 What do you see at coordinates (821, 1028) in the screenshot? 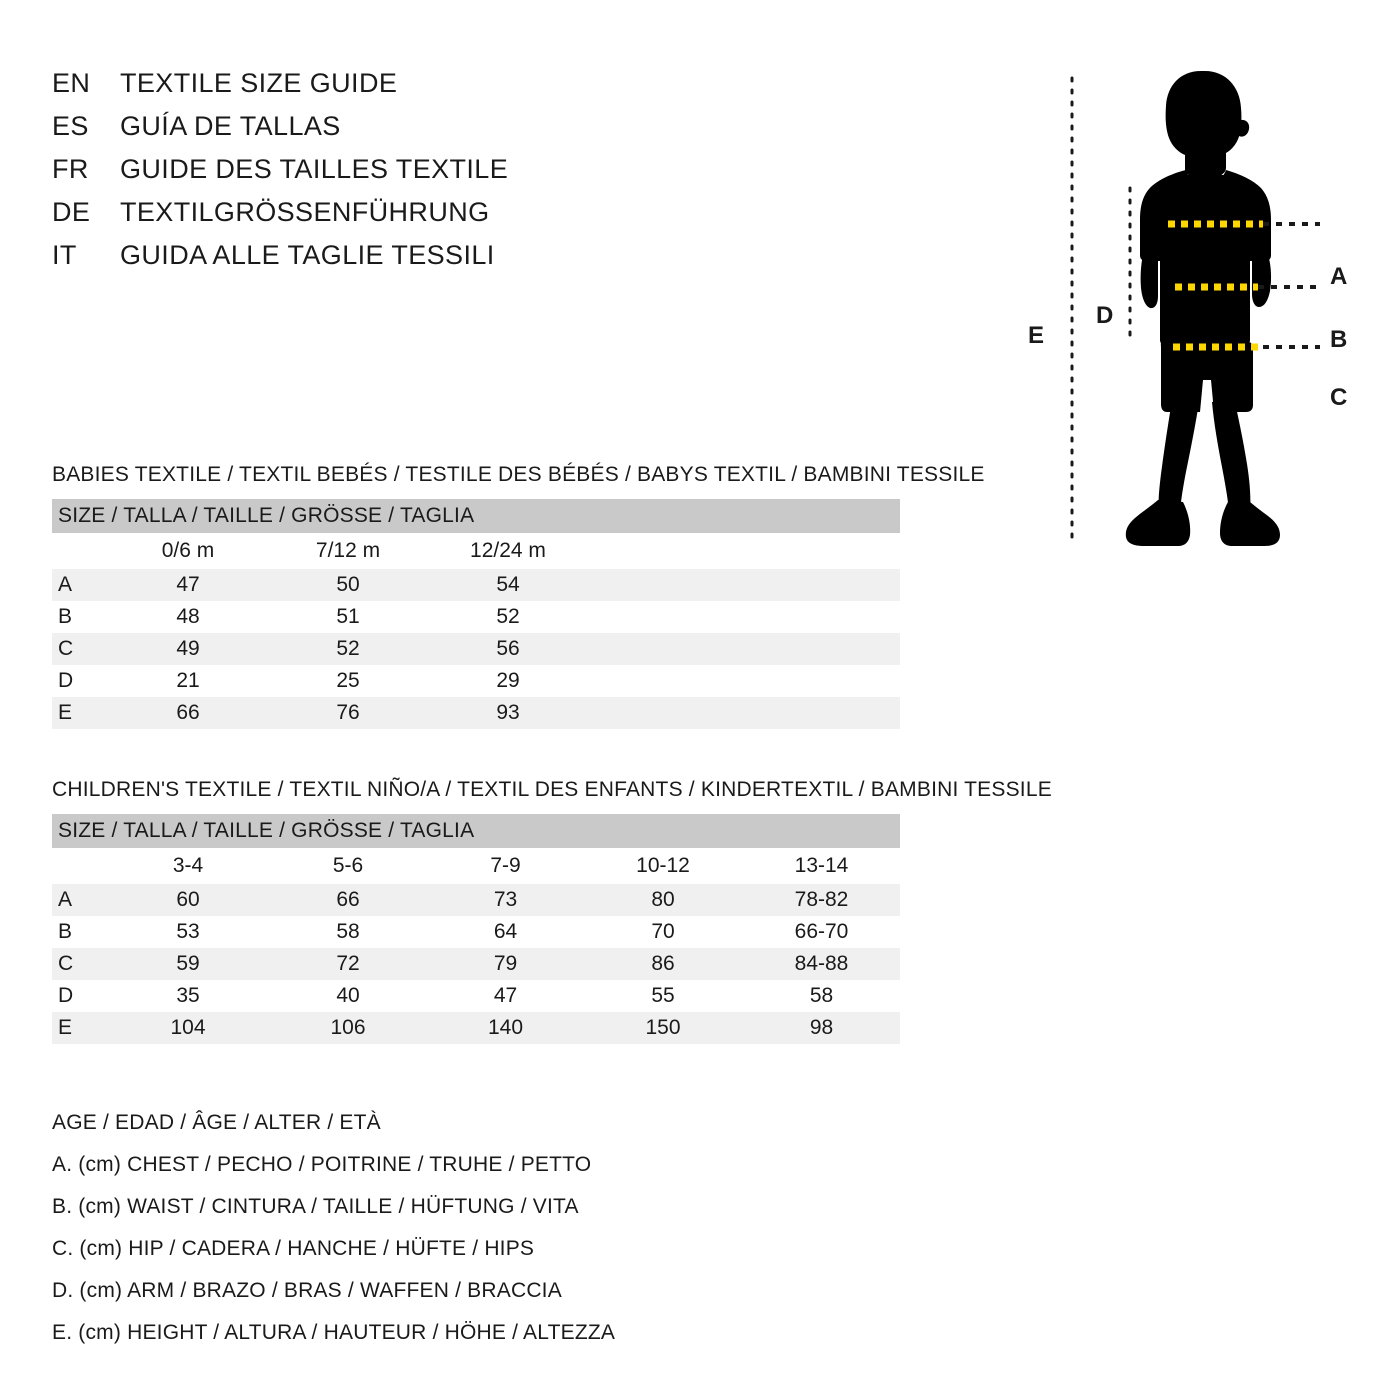
I see `cell-value: 98` at bounding box center [821, 1028].